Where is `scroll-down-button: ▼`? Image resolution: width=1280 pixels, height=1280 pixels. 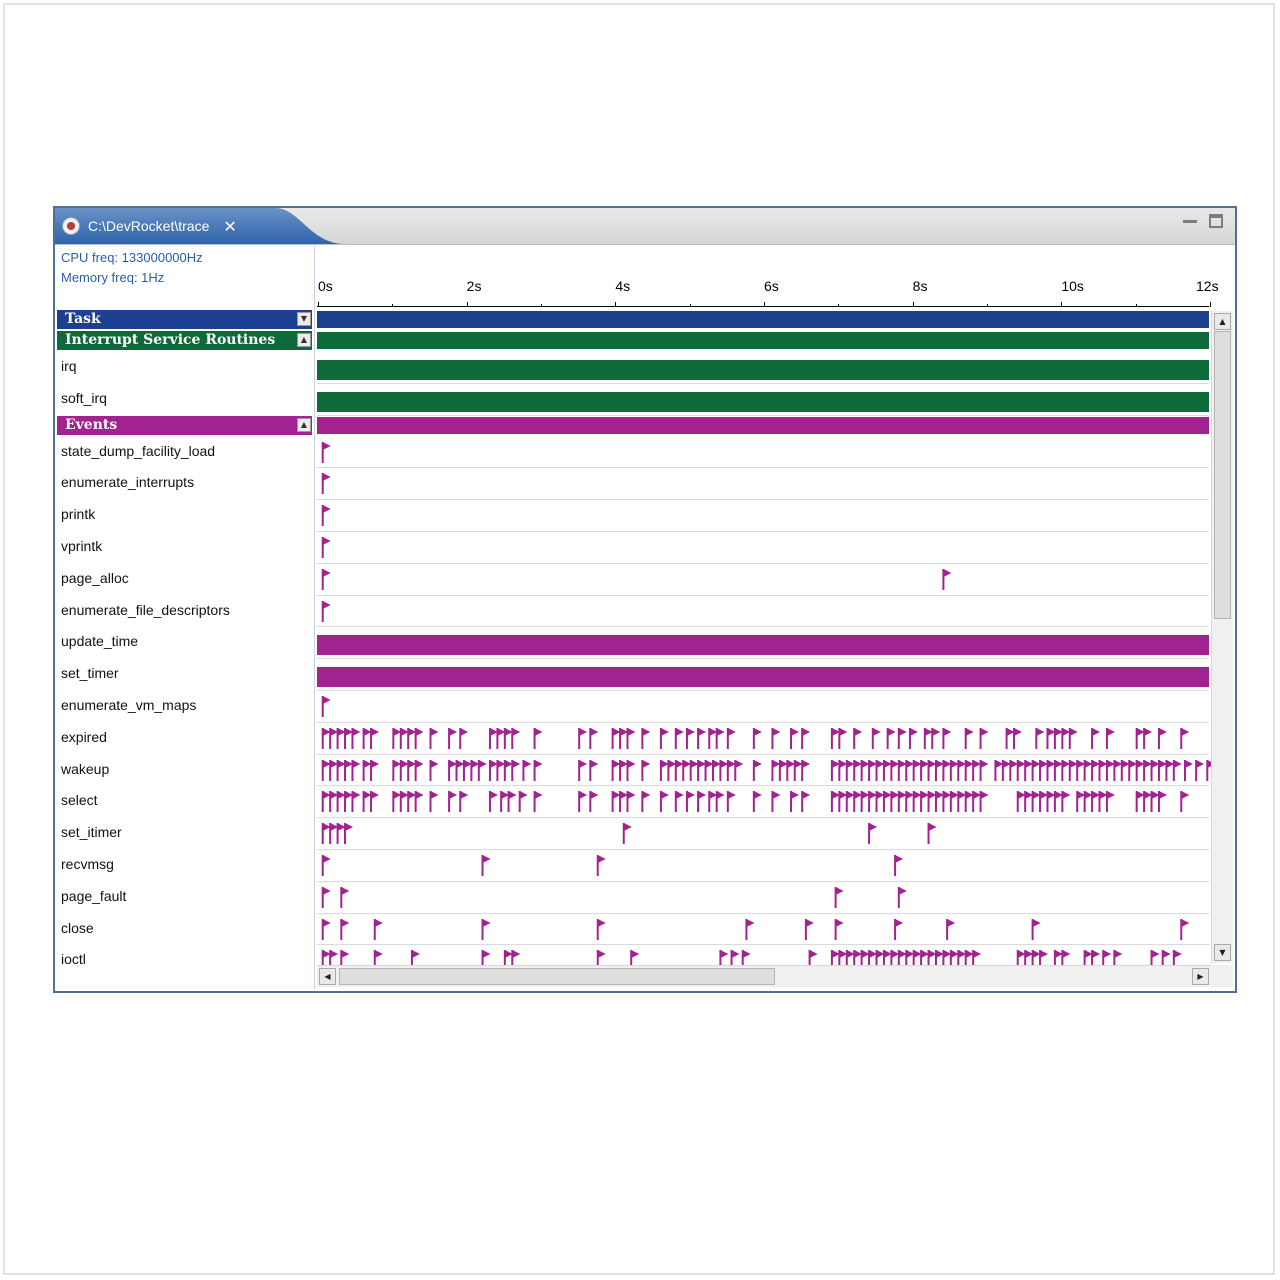 scroll-down-button: ▼ is located at coordinates (1222, 952).